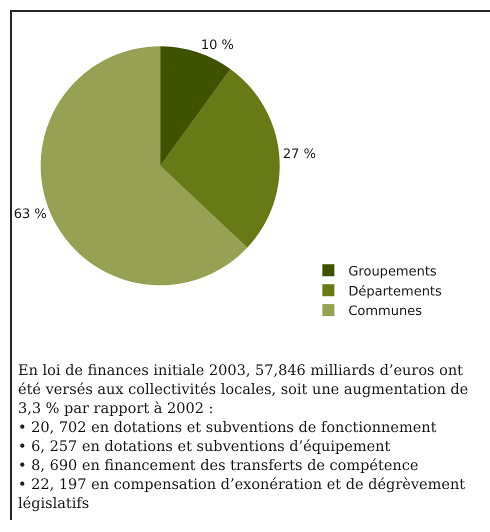 The height and width of the screenshot is (532, 490). I want to click on text: • 22, 197 en compensation d’exonération et de dégrèvement législatifs, so click(242, 495).